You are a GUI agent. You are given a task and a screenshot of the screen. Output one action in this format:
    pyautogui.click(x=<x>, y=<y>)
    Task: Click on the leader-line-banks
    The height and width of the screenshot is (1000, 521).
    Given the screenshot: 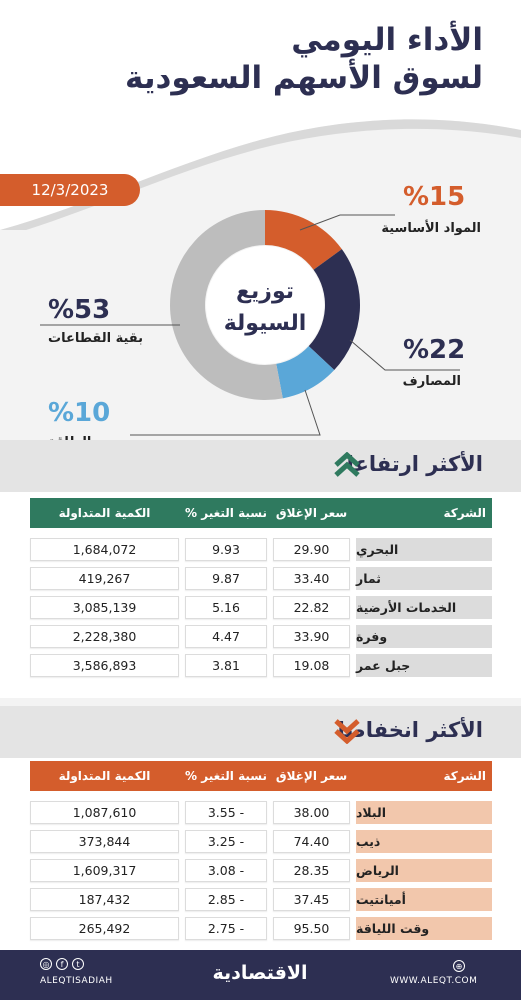 What is the action you would take?
    pyautogui.click(x=404, y=355)
    